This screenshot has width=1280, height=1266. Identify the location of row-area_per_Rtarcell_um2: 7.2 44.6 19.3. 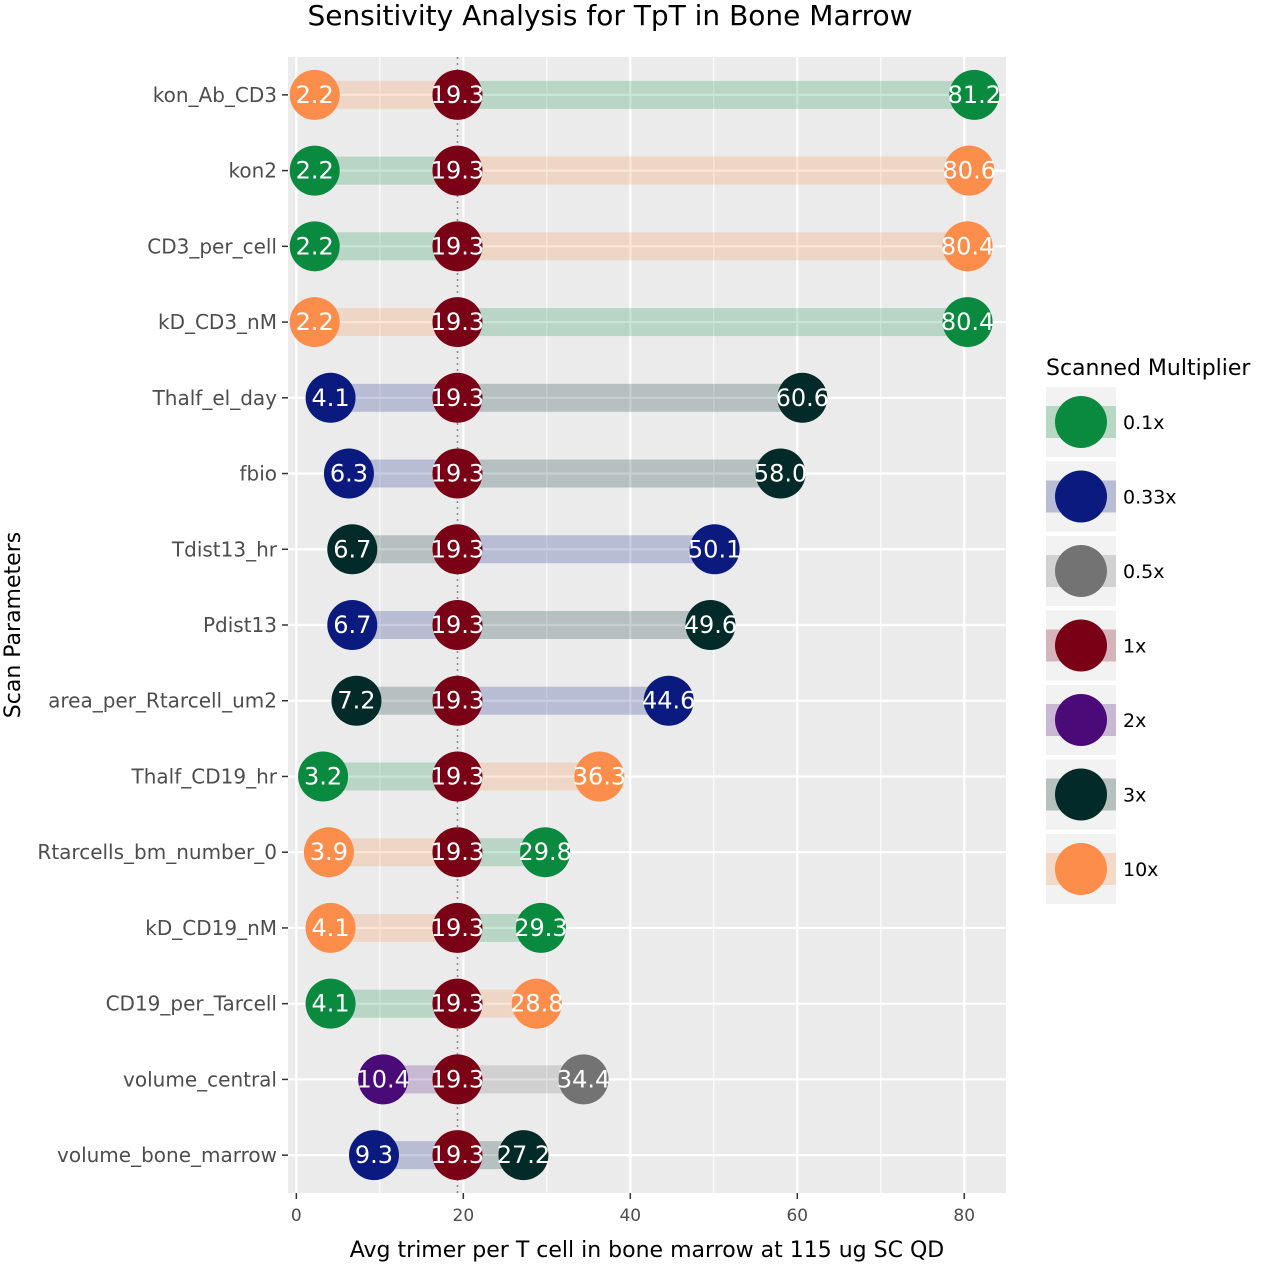
(513, 700).